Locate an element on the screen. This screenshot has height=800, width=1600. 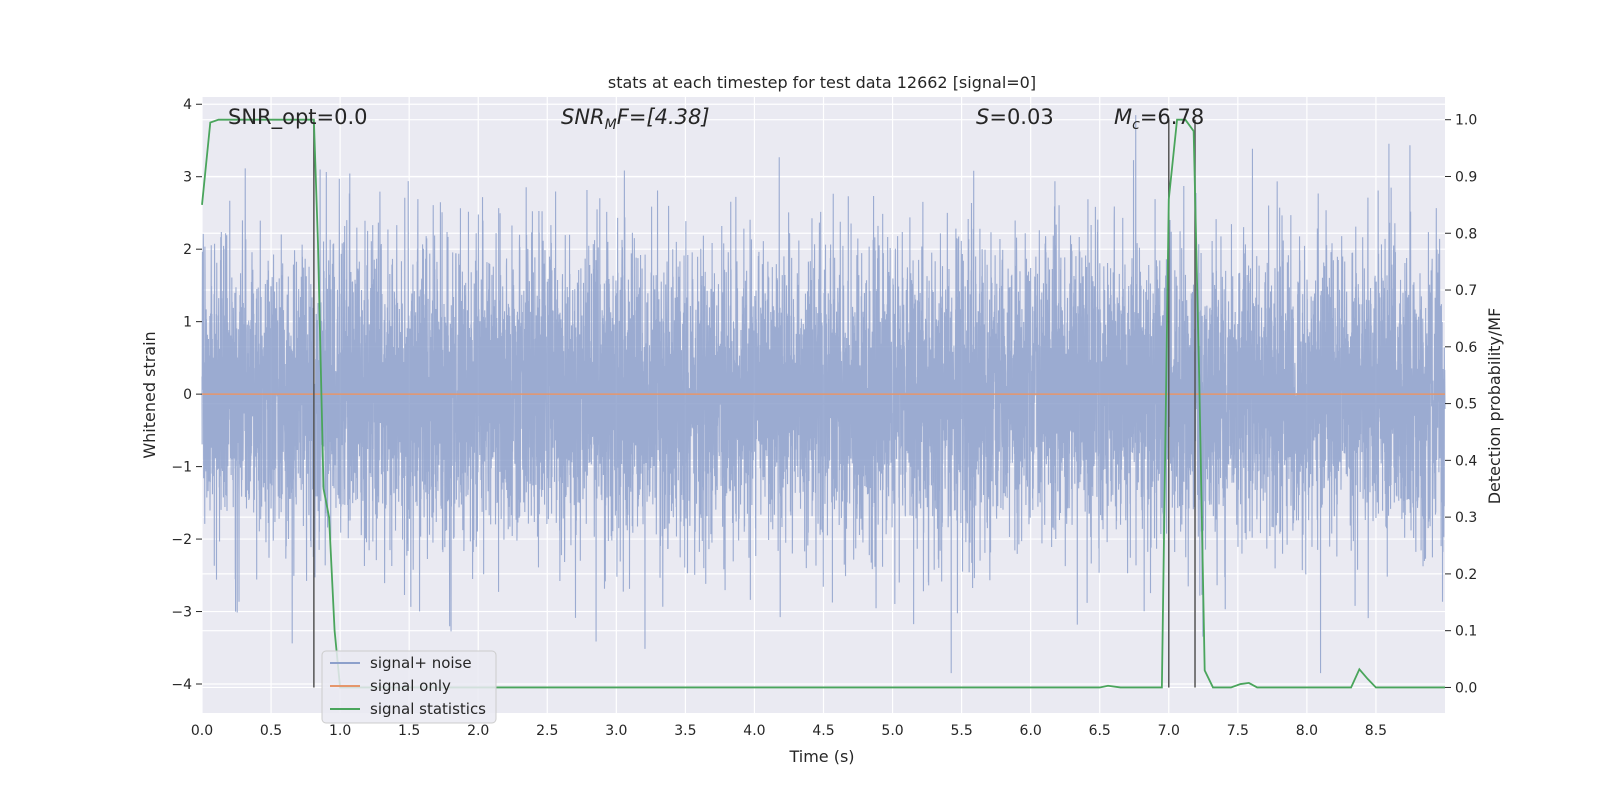
y-tick-label: −3 is located at coordinates (181, 613).